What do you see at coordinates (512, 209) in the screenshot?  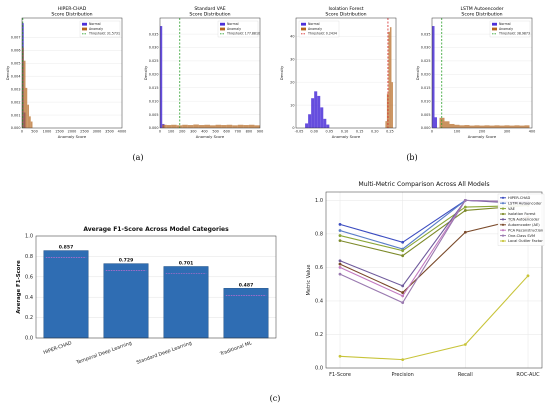 I see `legend-label: VAE` at bounding box center [512, 209].